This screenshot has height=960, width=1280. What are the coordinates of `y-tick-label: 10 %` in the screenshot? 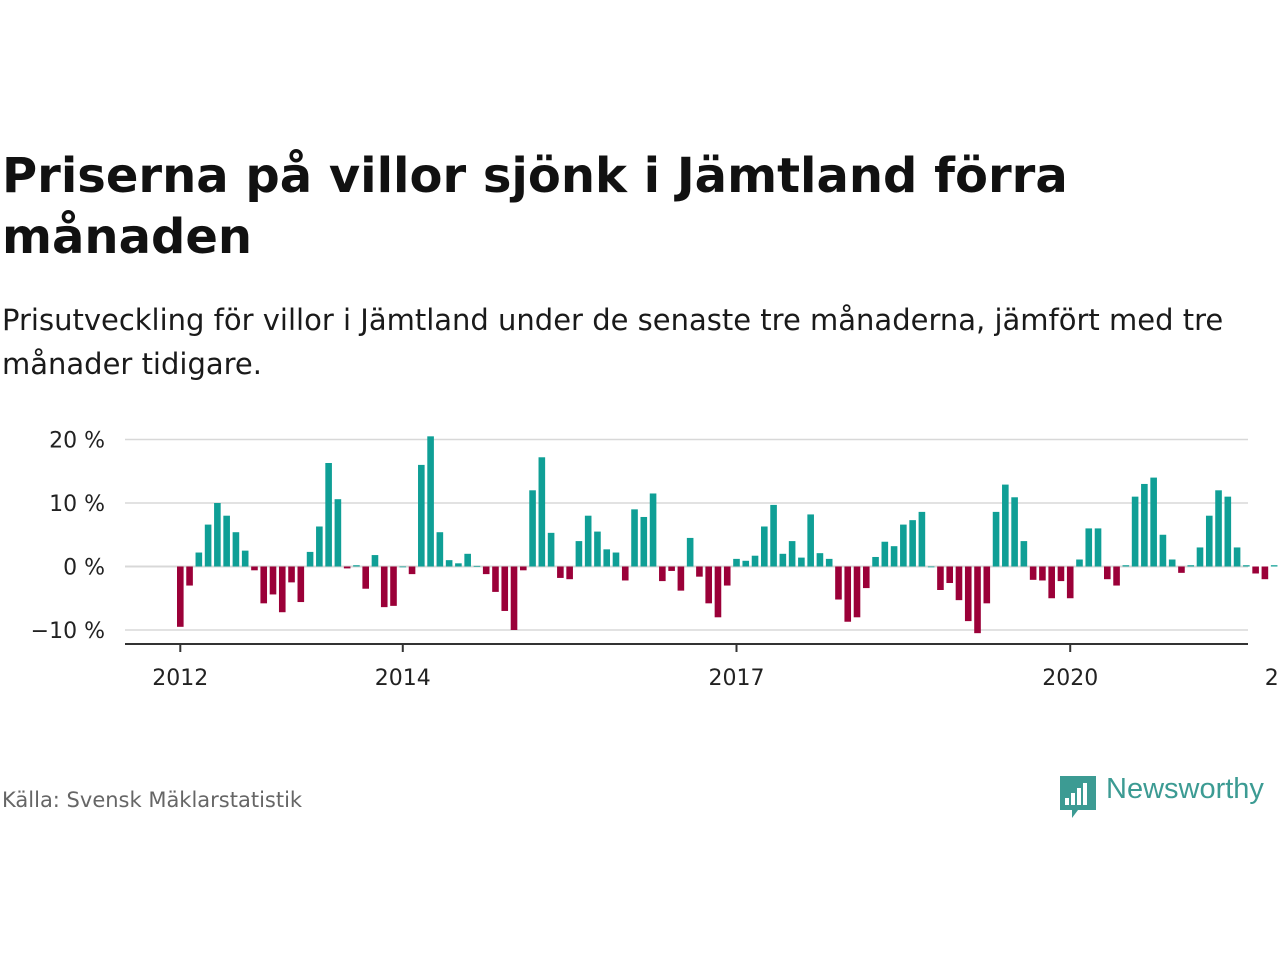 It's located at (77, 504).